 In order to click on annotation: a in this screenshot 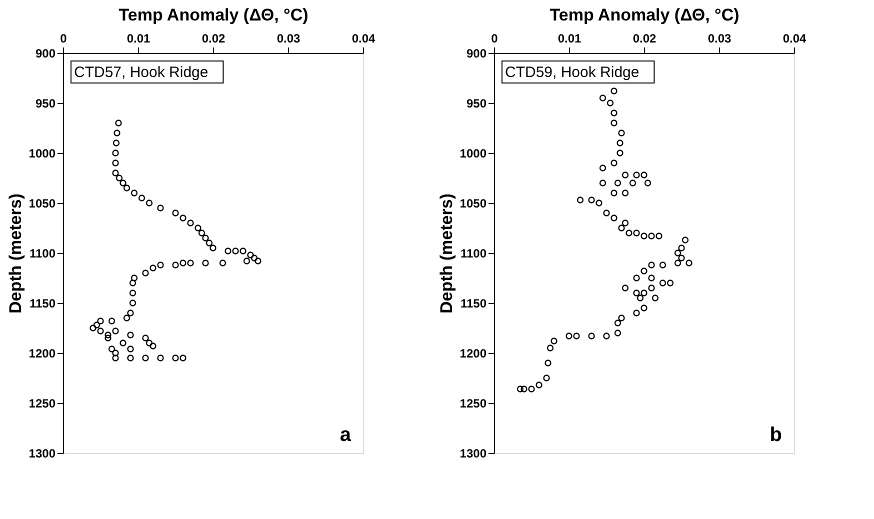, I will do `click(346, 435)`.